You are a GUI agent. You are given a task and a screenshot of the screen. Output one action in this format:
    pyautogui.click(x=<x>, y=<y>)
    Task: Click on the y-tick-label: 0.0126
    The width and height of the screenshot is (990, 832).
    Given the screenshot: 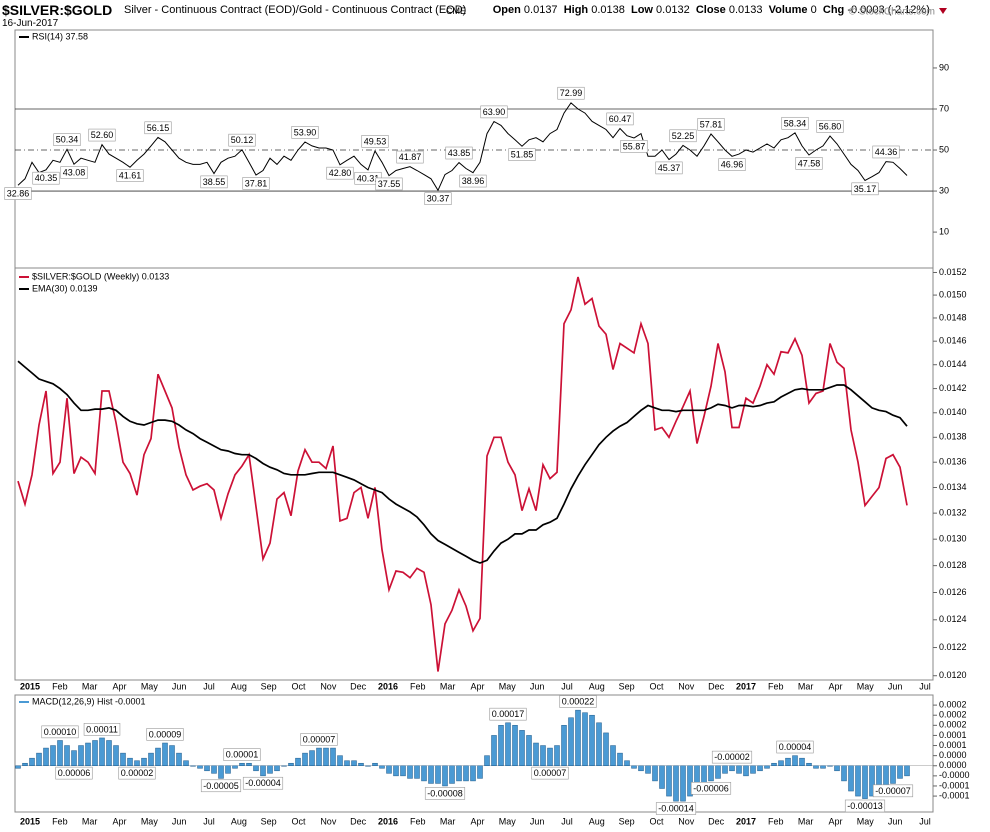 What is the action you would take?
    pyautogui.click(x=953, y=592)
    